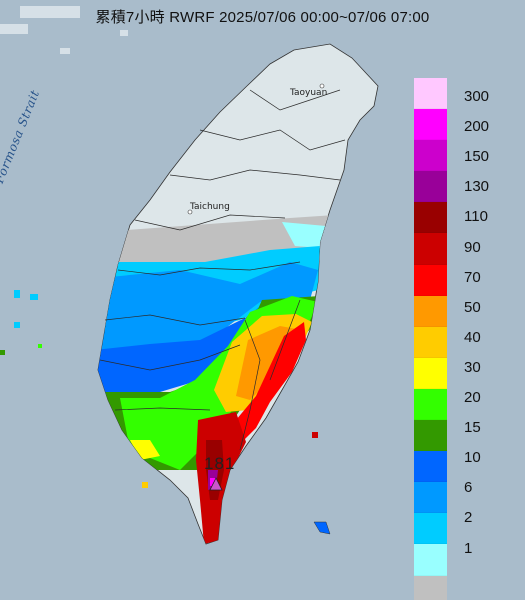 This screenshot has width=525, height=600. Describe the element at coordinates (309, 93) in the screenshot. I see `taoyuan-label: Taoyuan` at that location.